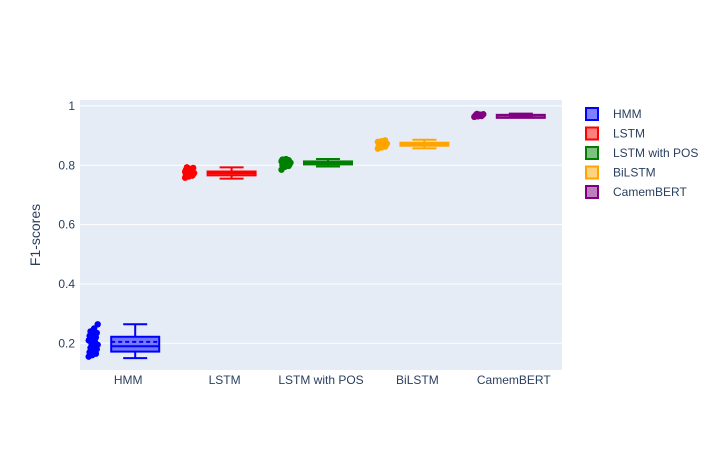  I want to click on legend-item: LSTM with POS, so click(641, 153).